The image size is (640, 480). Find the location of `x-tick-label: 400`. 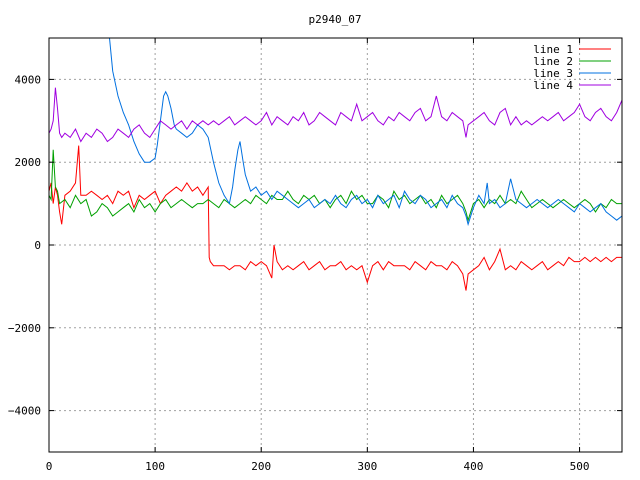

x-tick-label: 400 is located at coordinates (474, 466).